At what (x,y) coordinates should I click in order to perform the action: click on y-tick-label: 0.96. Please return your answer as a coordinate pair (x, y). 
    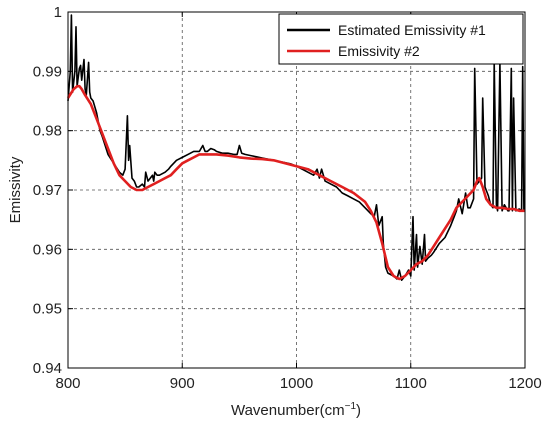
    Looking at the image, I should click on (47, 249).